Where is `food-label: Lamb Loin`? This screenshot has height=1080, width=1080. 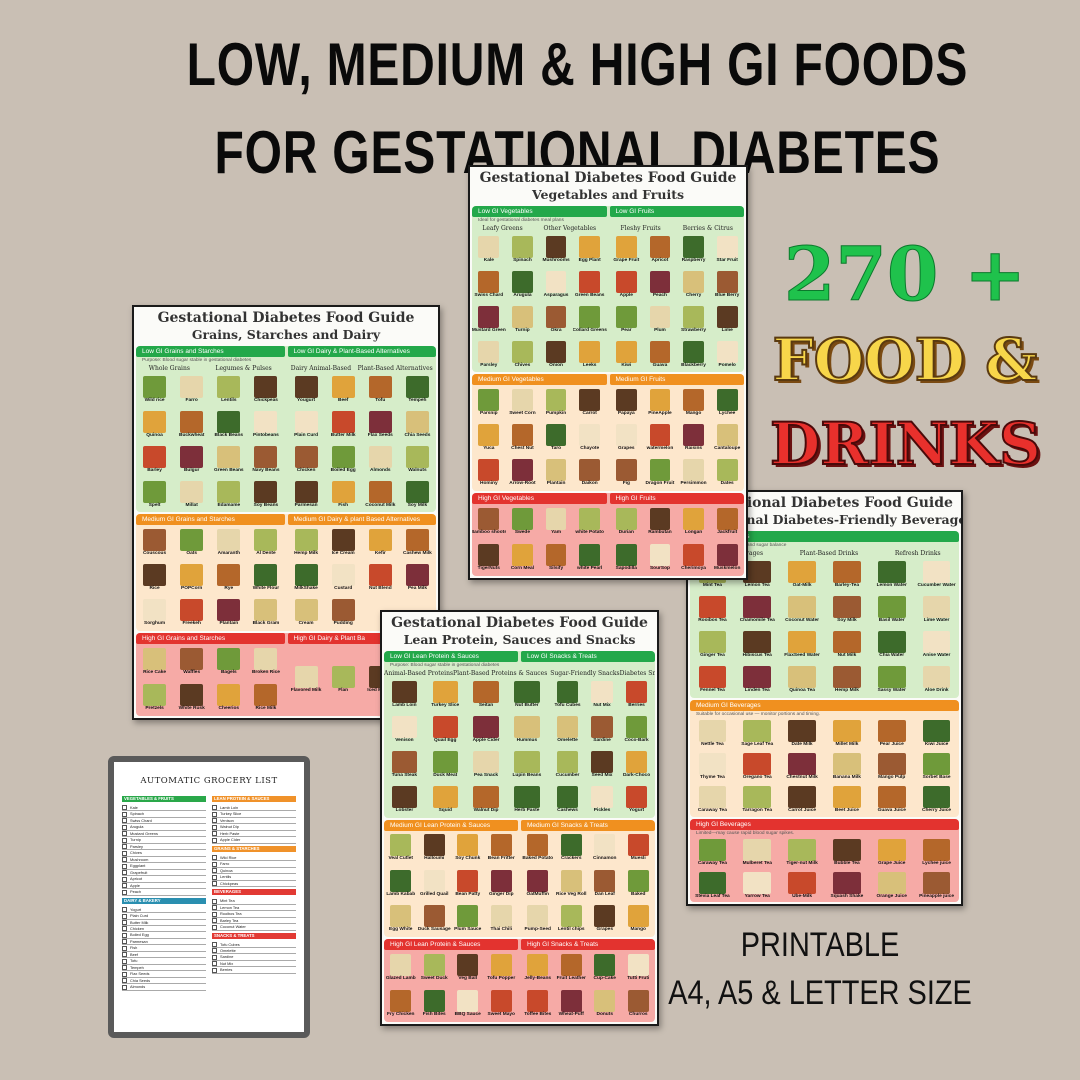
food-label: Lamb Loin is located at coordinates (404, 706).